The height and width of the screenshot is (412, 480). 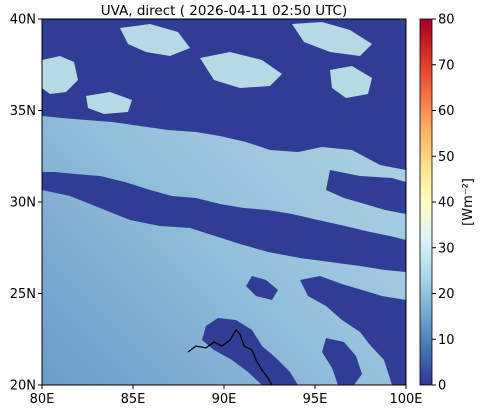 I want to click on colorbar: 0 10 20 30 40 50 60 70 80 [Wm⁻²], so click(x=447, y=203).